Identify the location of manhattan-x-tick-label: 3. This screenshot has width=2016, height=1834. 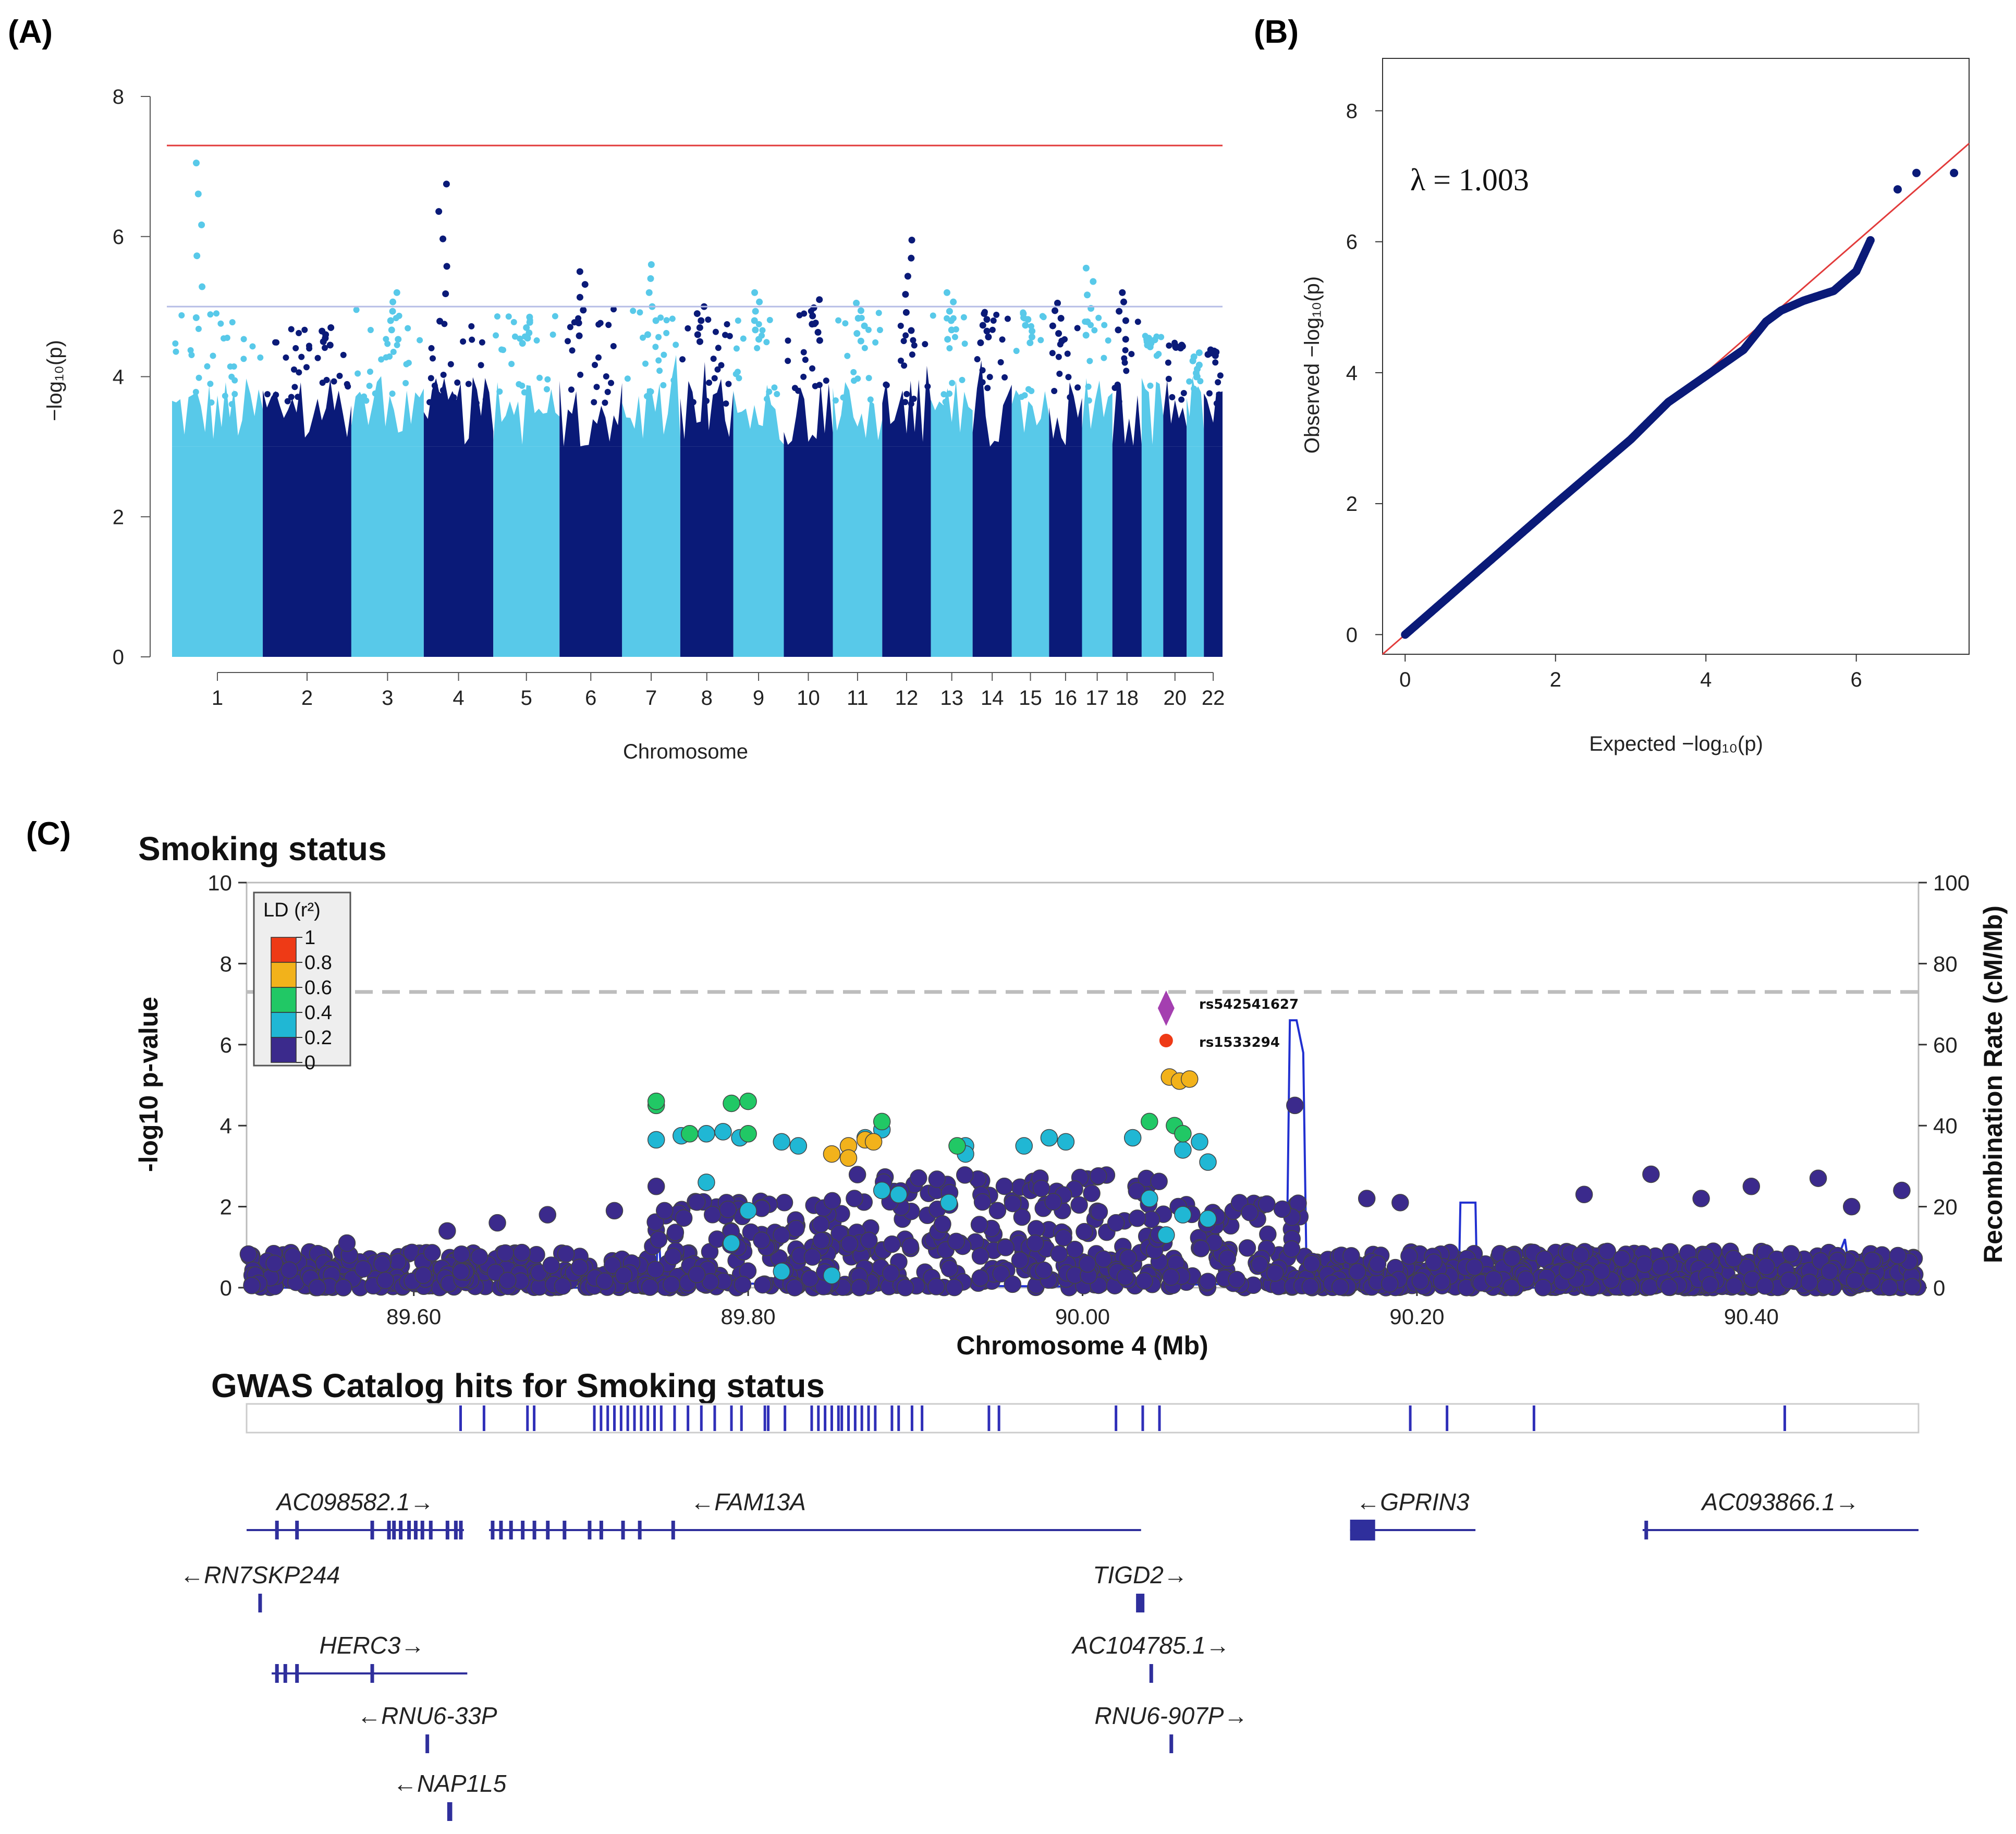
(387, 698).